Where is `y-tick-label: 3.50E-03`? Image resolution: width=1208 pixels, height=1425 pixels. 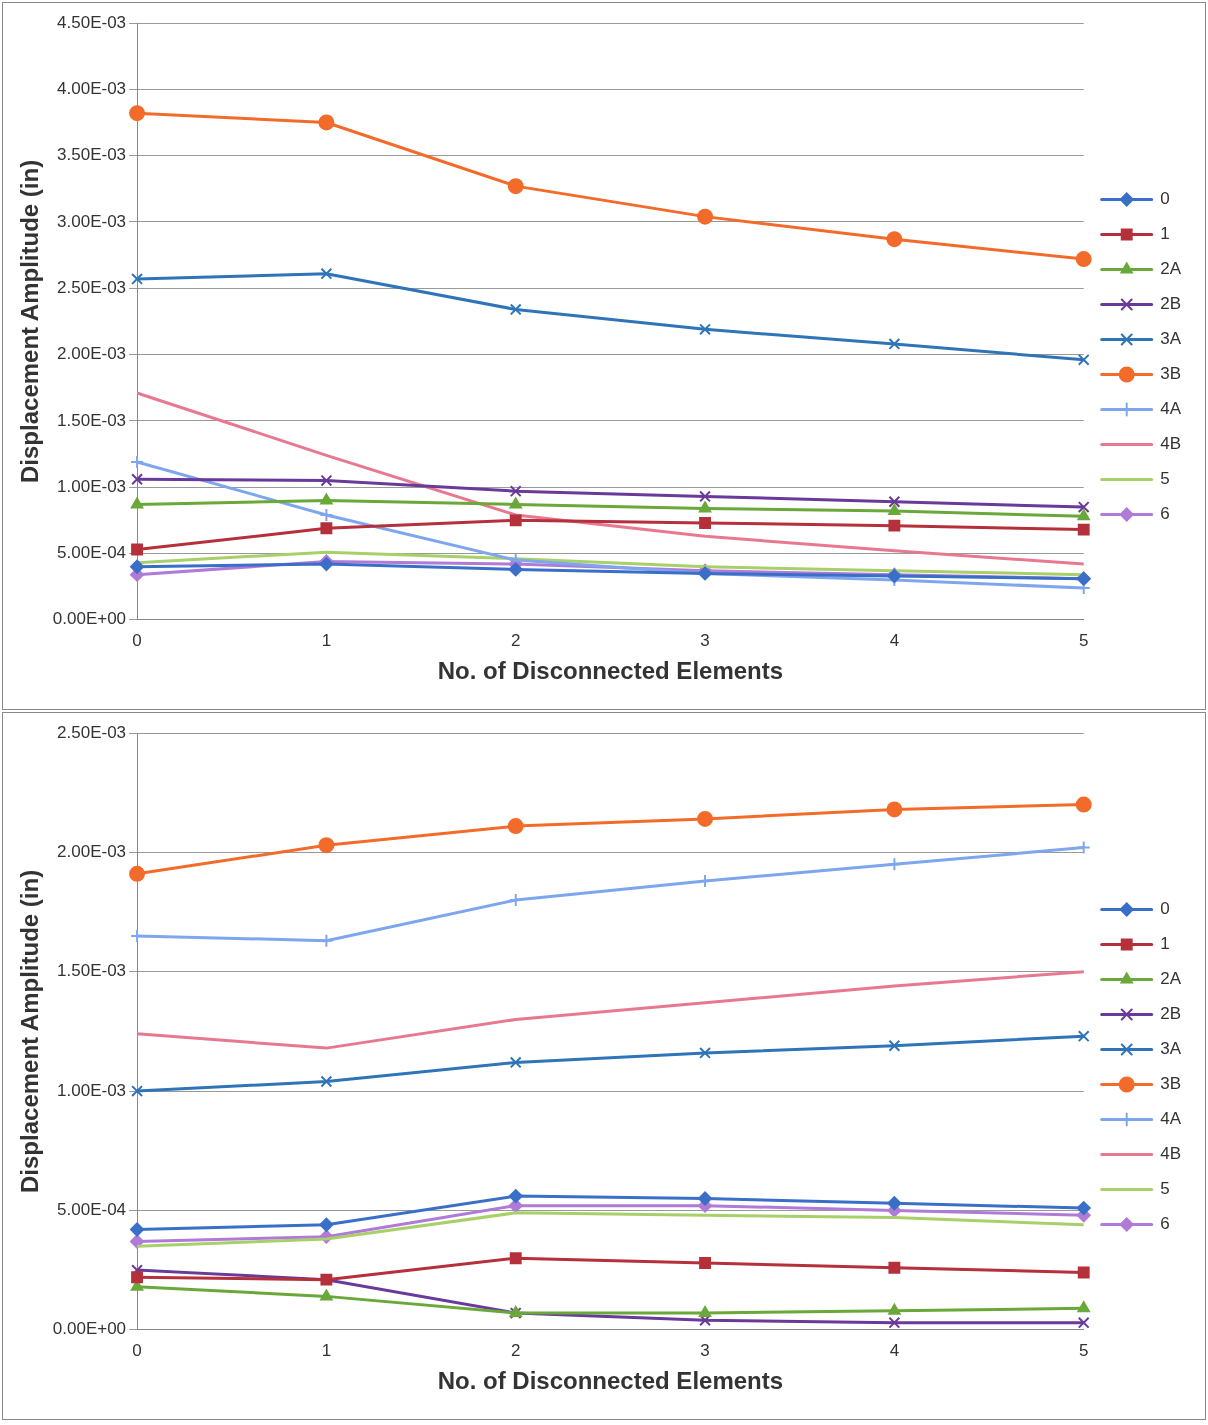
y-tick-label: 3.50E-03 is located at coordinates (92, 155).